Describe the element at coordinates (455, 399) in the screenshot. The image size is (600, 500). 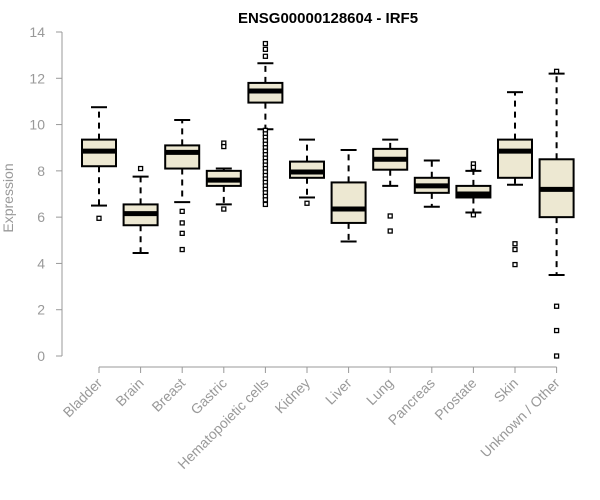
I see `x-tick-label: Prostate` at that location.